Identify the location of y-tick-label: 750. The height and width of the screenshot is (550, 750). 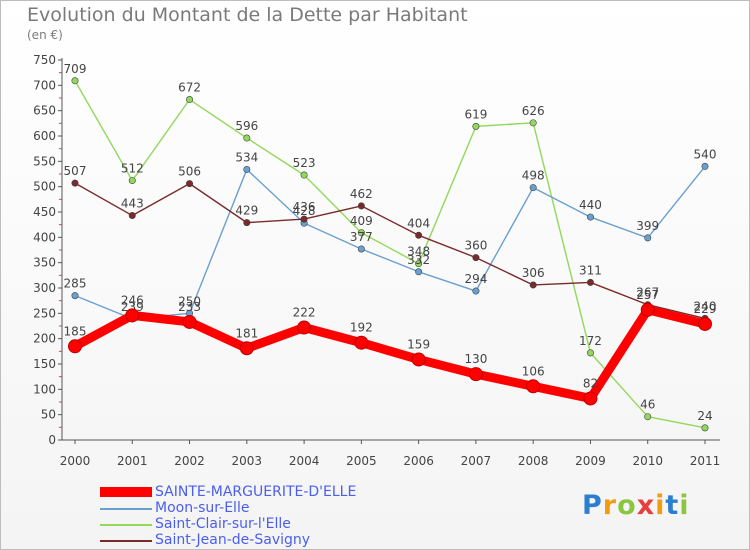
(44, 60).